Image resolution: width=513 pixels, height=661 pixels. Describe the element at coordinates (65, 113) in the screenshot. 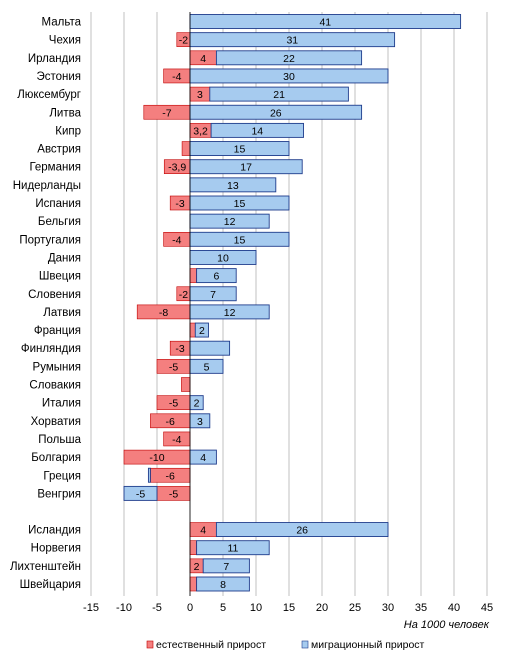

I see `category-label: Литва` at that location.